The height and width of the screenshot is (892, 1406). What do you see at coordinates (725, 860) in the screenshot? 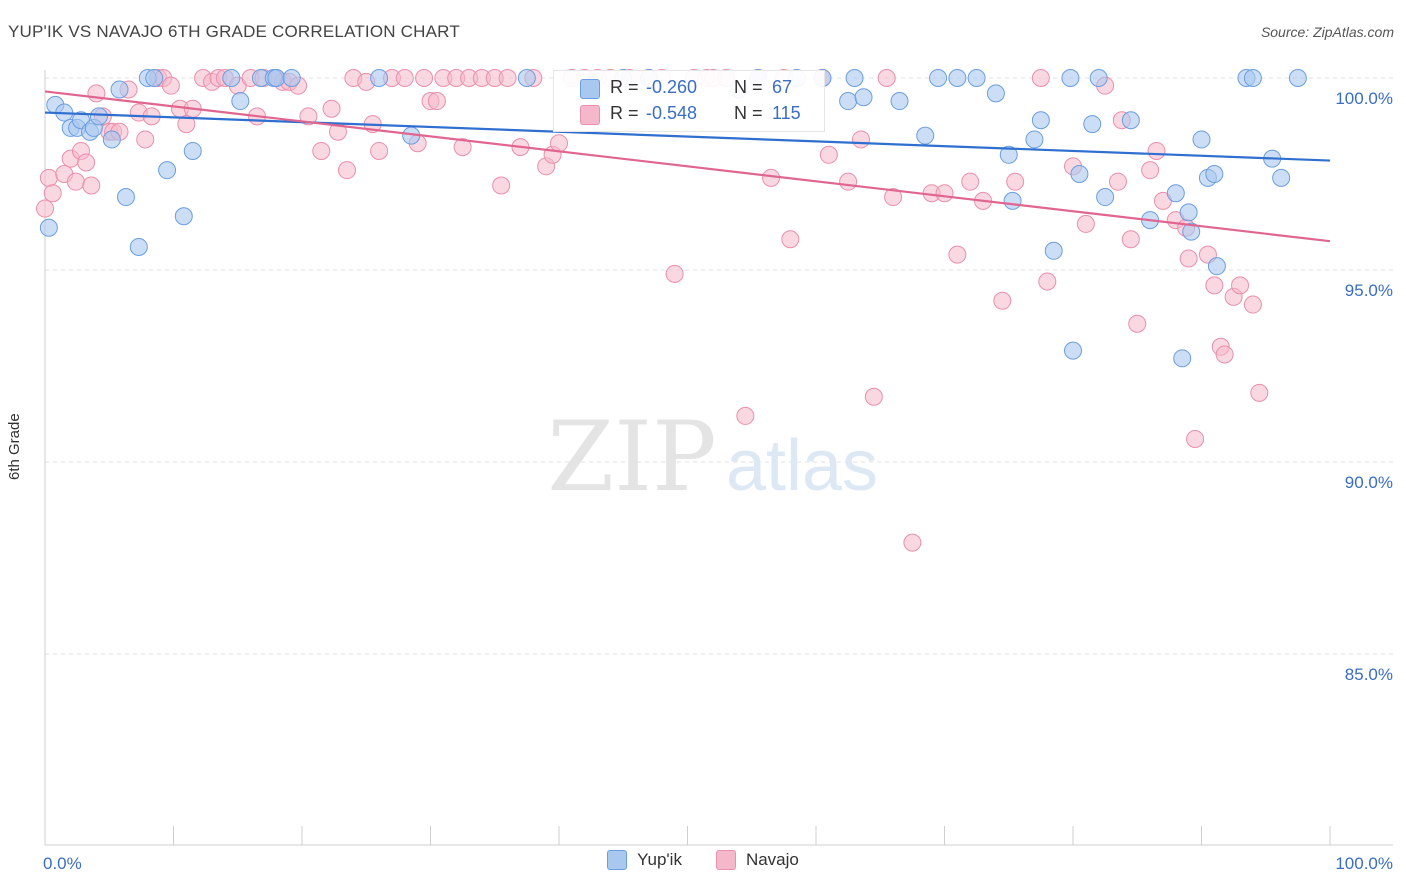
I see `legend-swatch-navajo` at bounding box center [725, 860].